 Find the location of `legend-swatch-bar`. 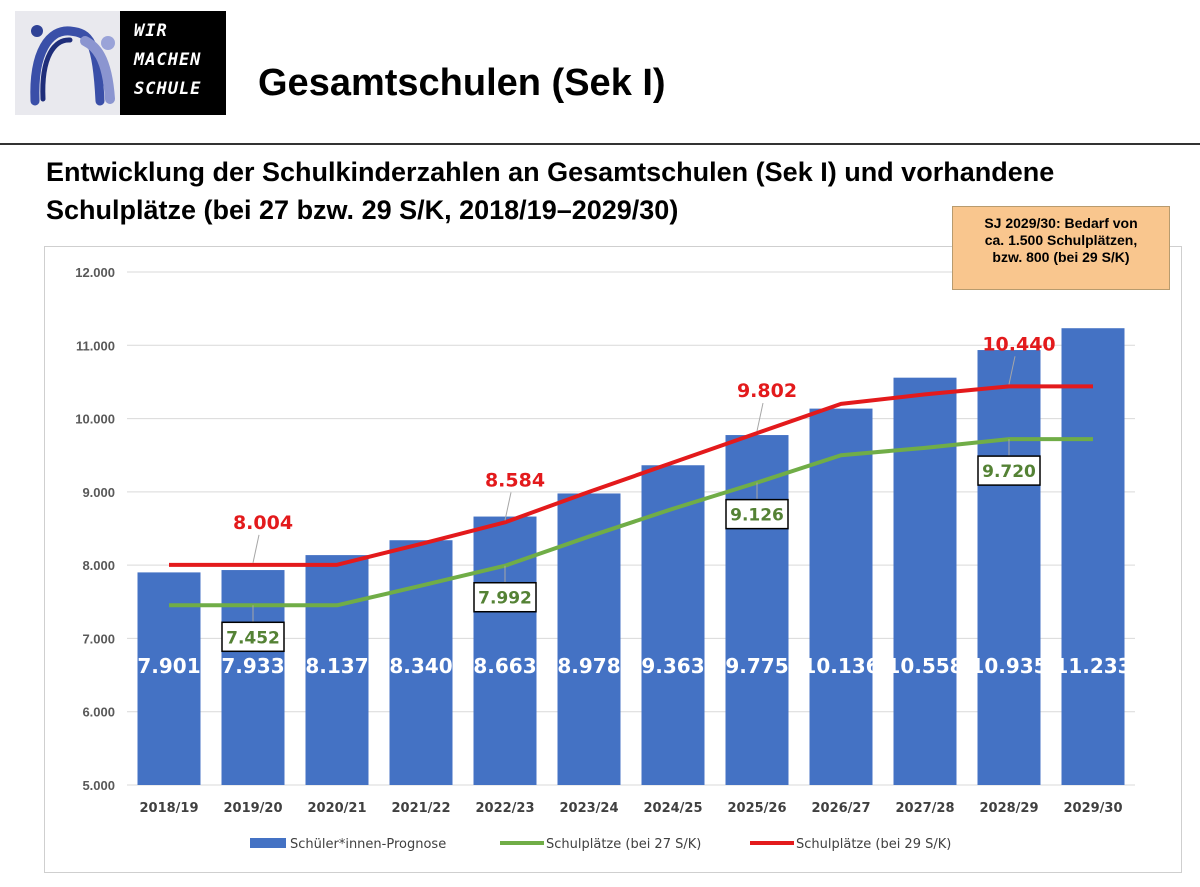

legend-swatch-bar is located at coordinates (268, 843).